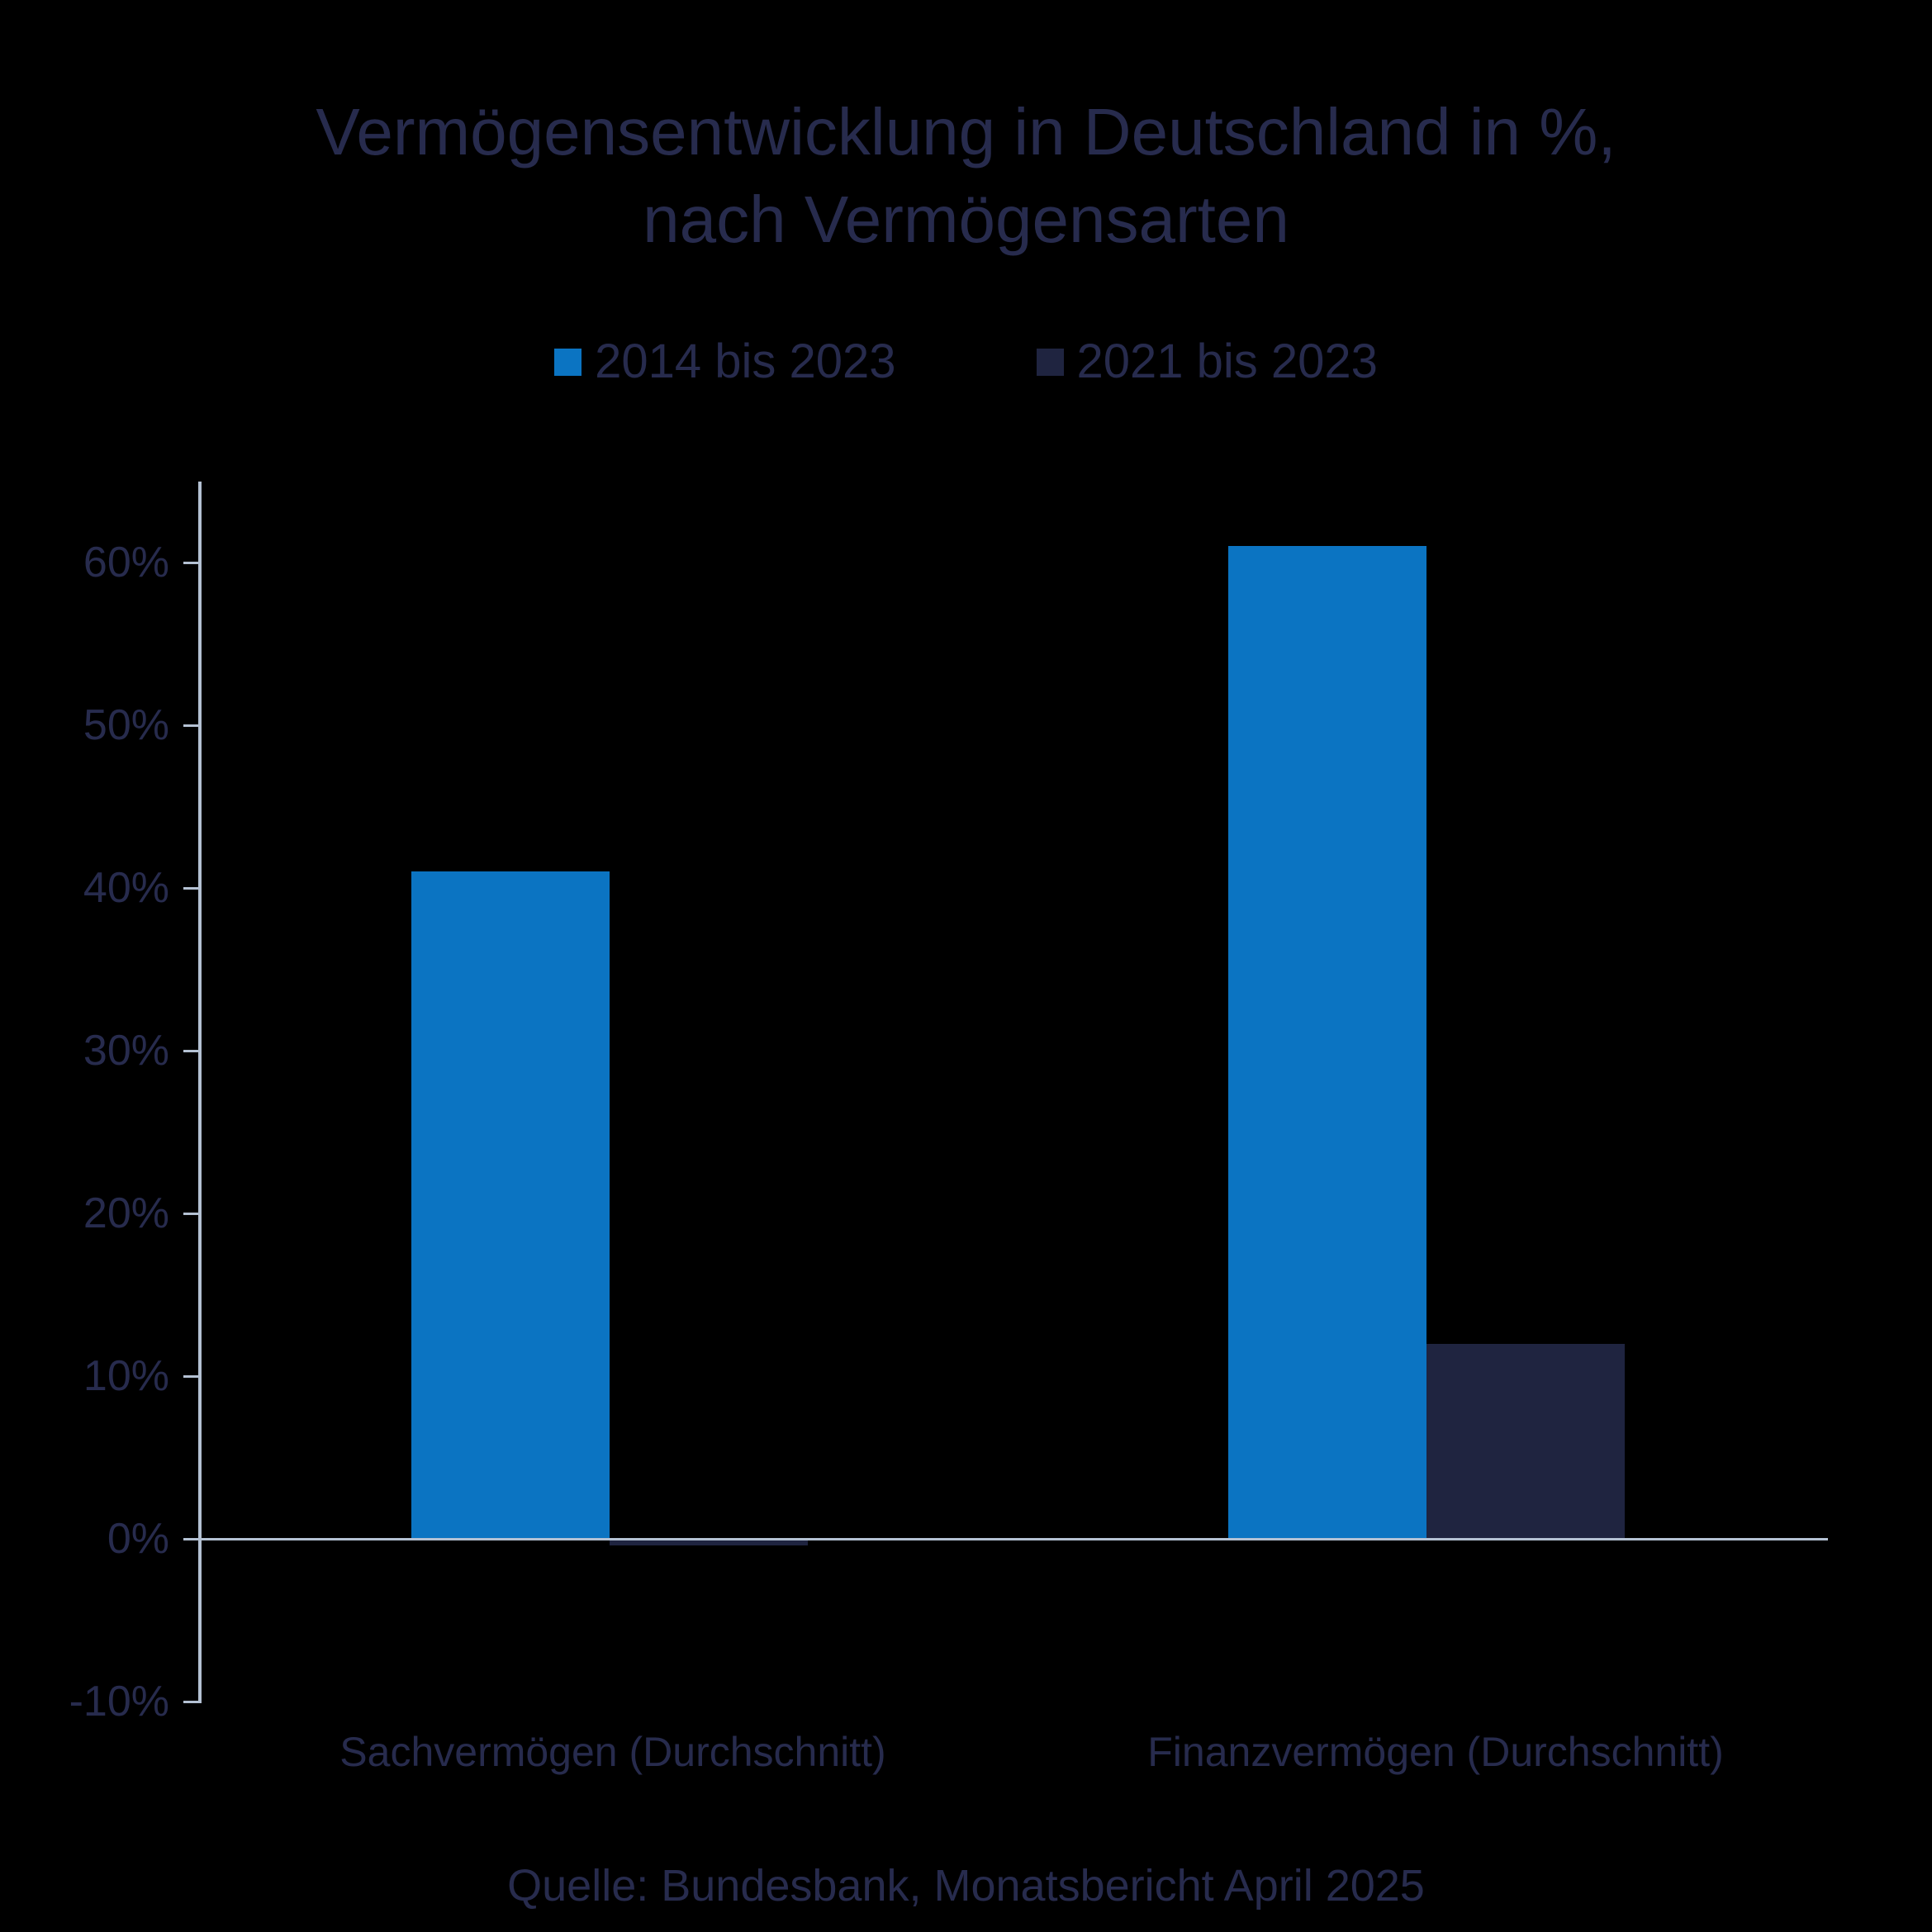  What do you see at coordinates (200, 1092) in the screenshot?
I see `y-axis-line` at bounding box center [200, 1092].